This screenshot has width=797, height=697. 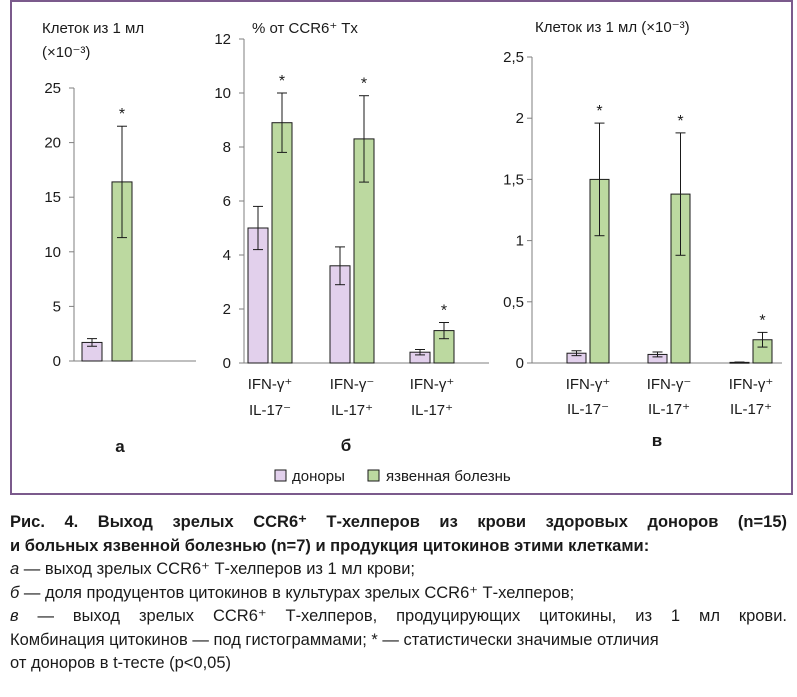 What do you see at coordinates (66, 52) in the screenshot?
I see `y-axis-label-1-2: (×10⁻³)` at bounding box center [66, 52].